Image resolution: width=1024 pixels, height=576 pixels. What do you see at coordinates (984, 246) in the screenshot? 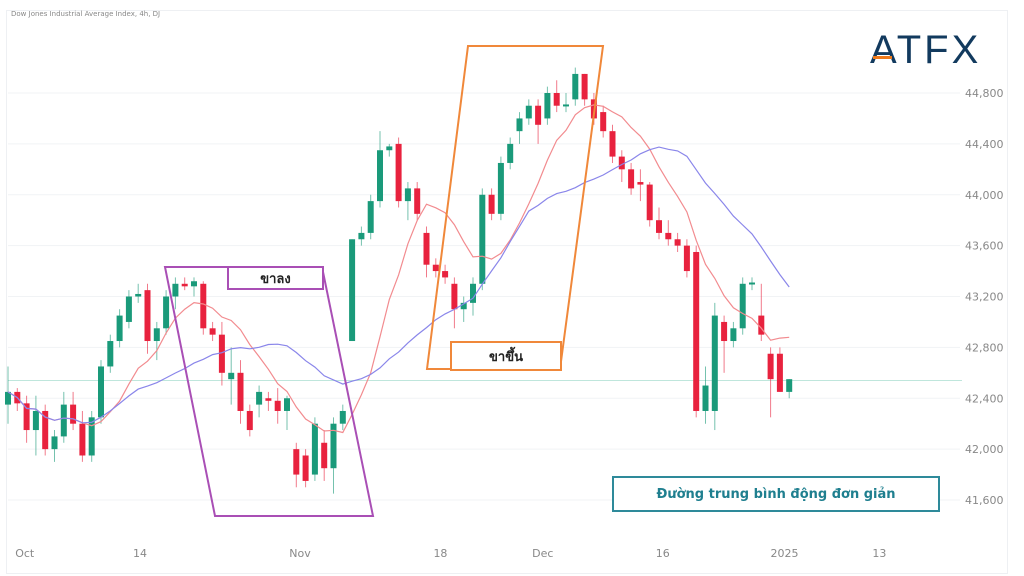
I see `price-tick-label: 43,600` at bounding box center [984, 246].